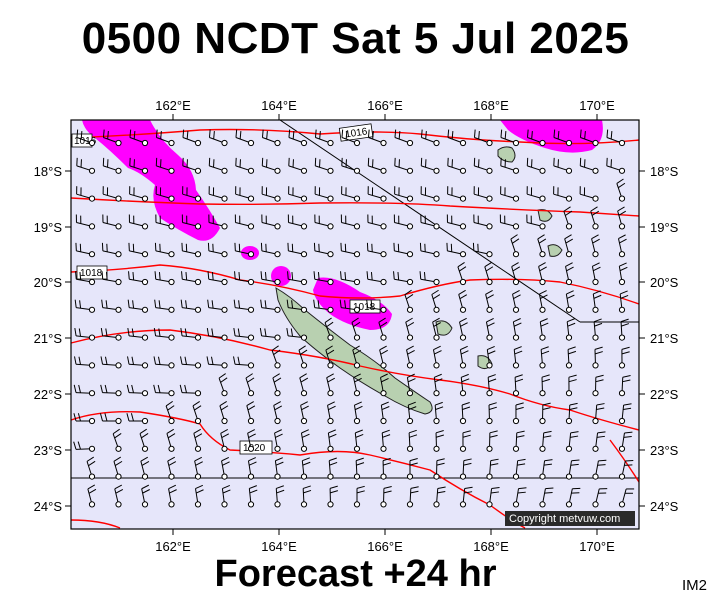  Describe the element at coordinates (91, 273) in the screenshot. I see `svg-text: 1018` at that location.